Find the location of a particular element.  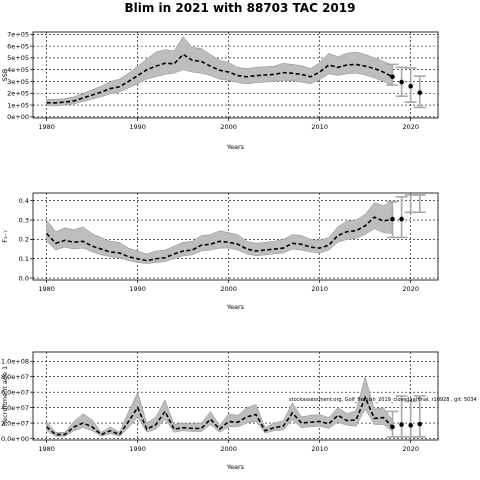

y-tick-label: 0e+00 is located at coordinates (18, 117).